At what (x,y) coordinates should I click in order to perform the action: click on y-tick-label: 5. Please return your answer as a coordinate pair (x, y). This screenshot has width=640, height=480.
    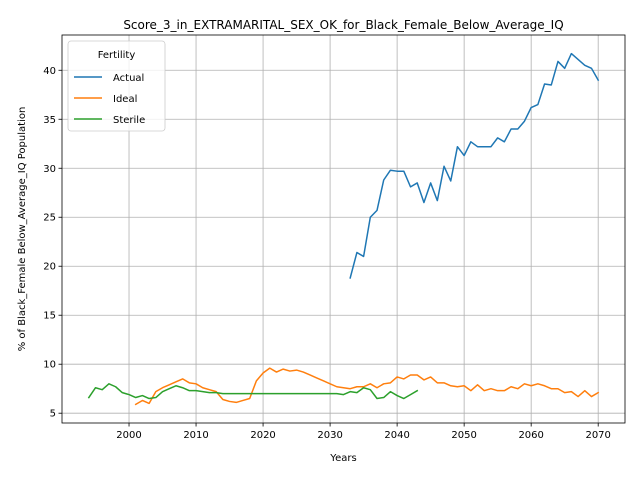
    Looking at the image, I should click on (53, 414).